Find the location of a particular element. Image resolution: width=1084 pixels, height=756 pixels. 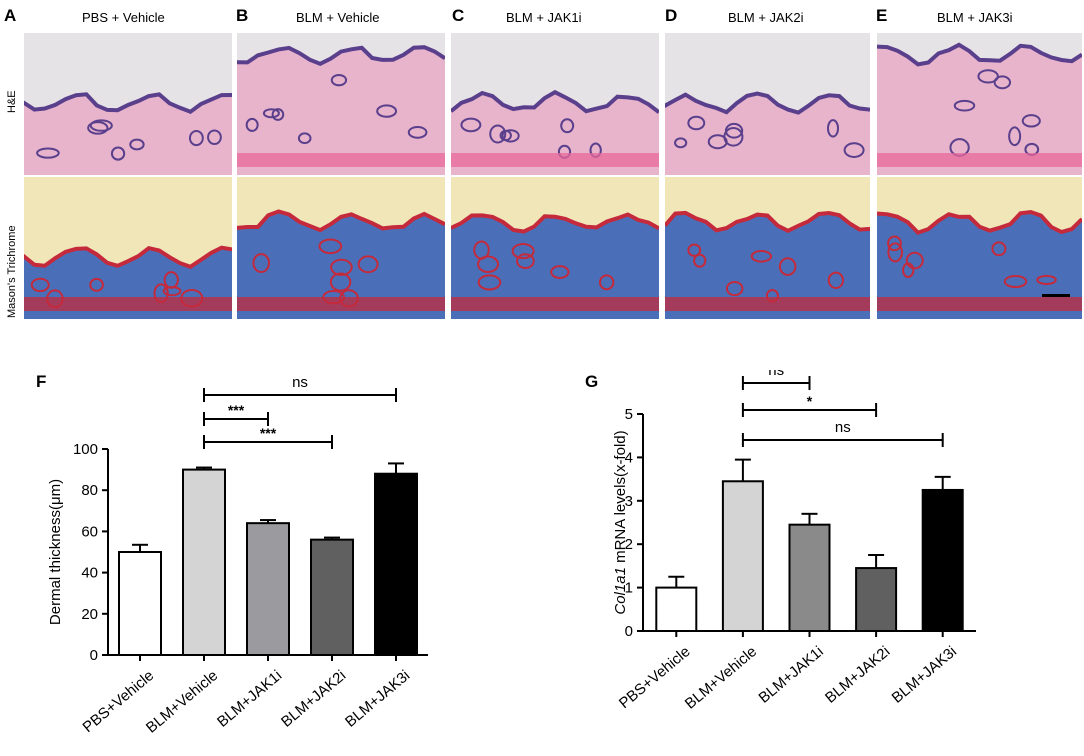

y-axis-label: Col1a1 mRNA levels(x-fold) is located at coordinates (620, 522).